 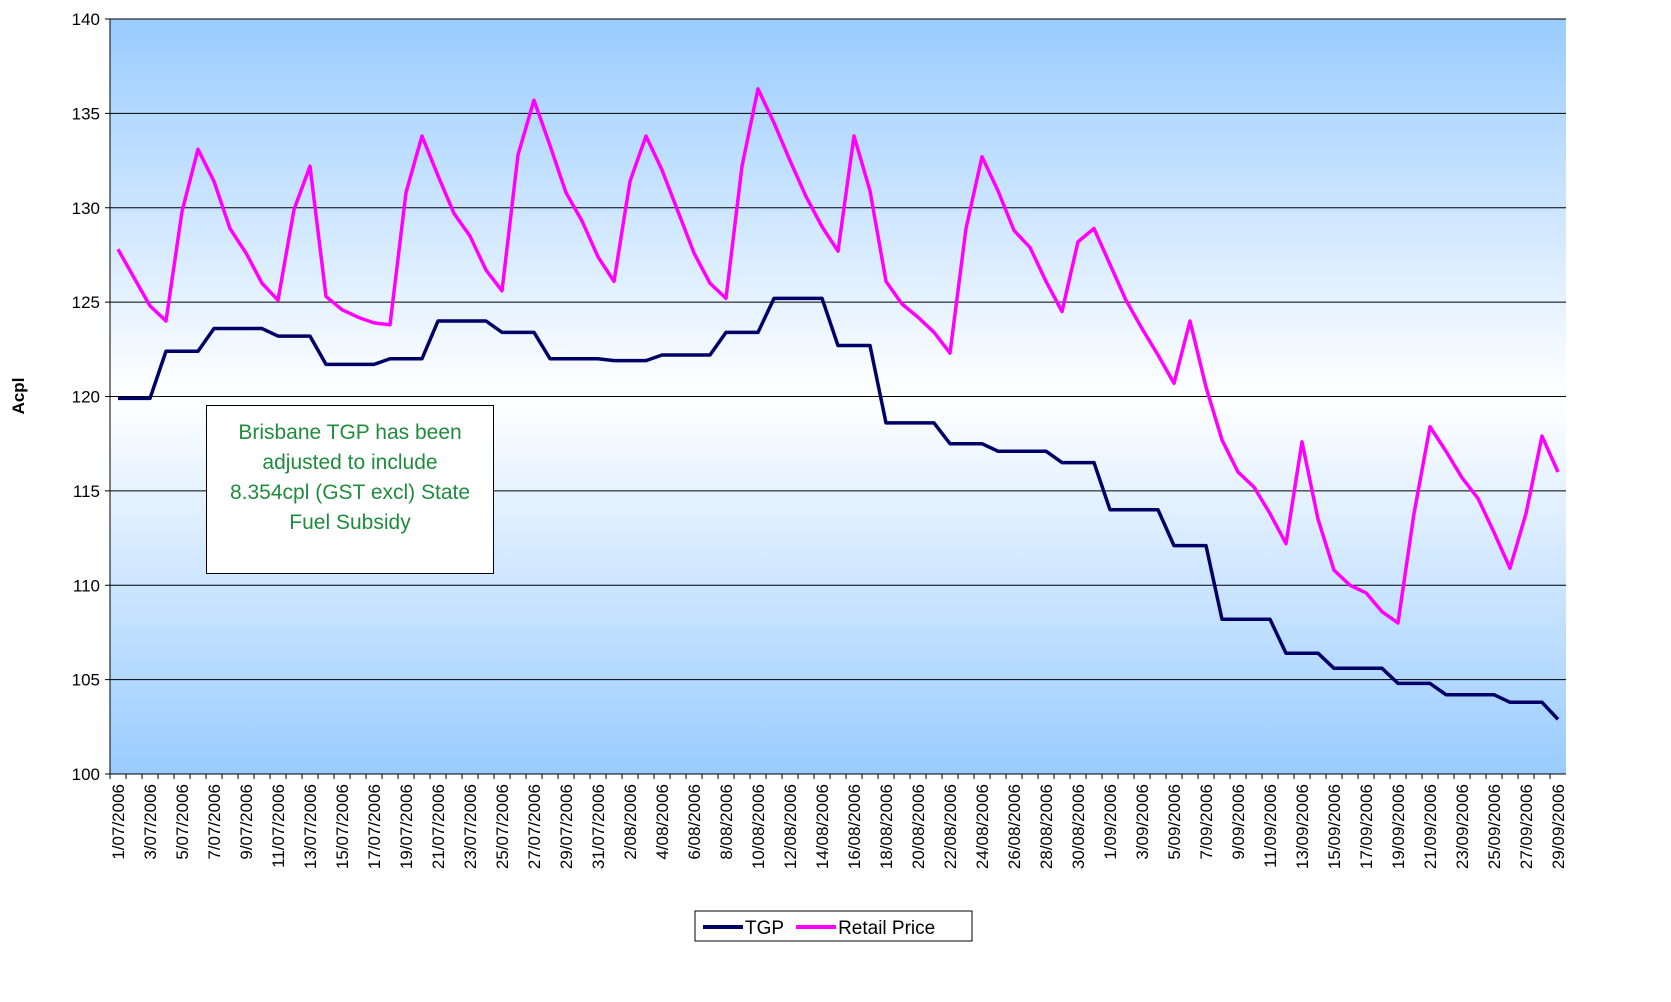 I want to click on x-tick-label: 21/09/2006, so click(x=1430, y=826).